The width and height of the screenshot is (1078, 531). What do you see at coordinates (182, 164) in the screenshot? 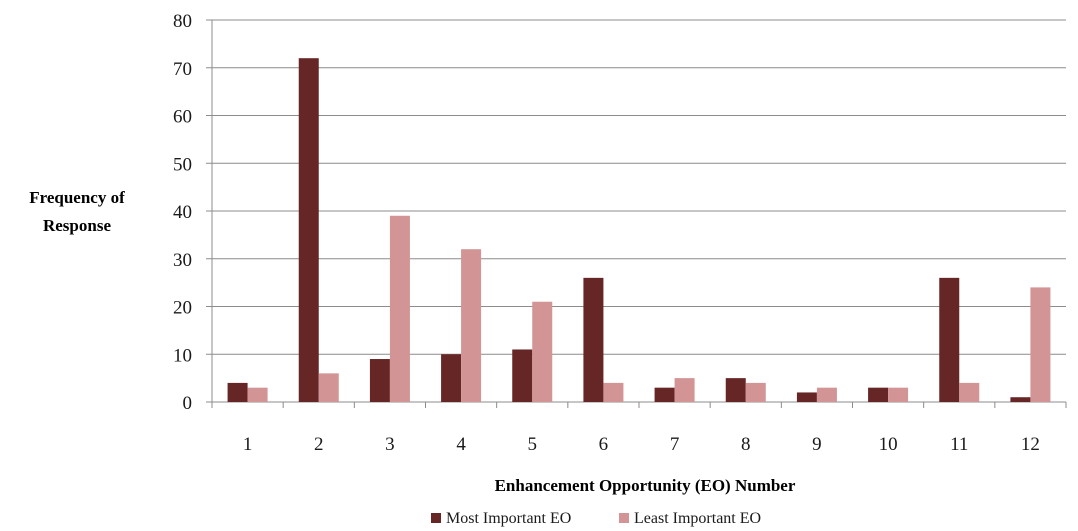
I see `y-tick-label: 50` at bounding box center [182, 164].